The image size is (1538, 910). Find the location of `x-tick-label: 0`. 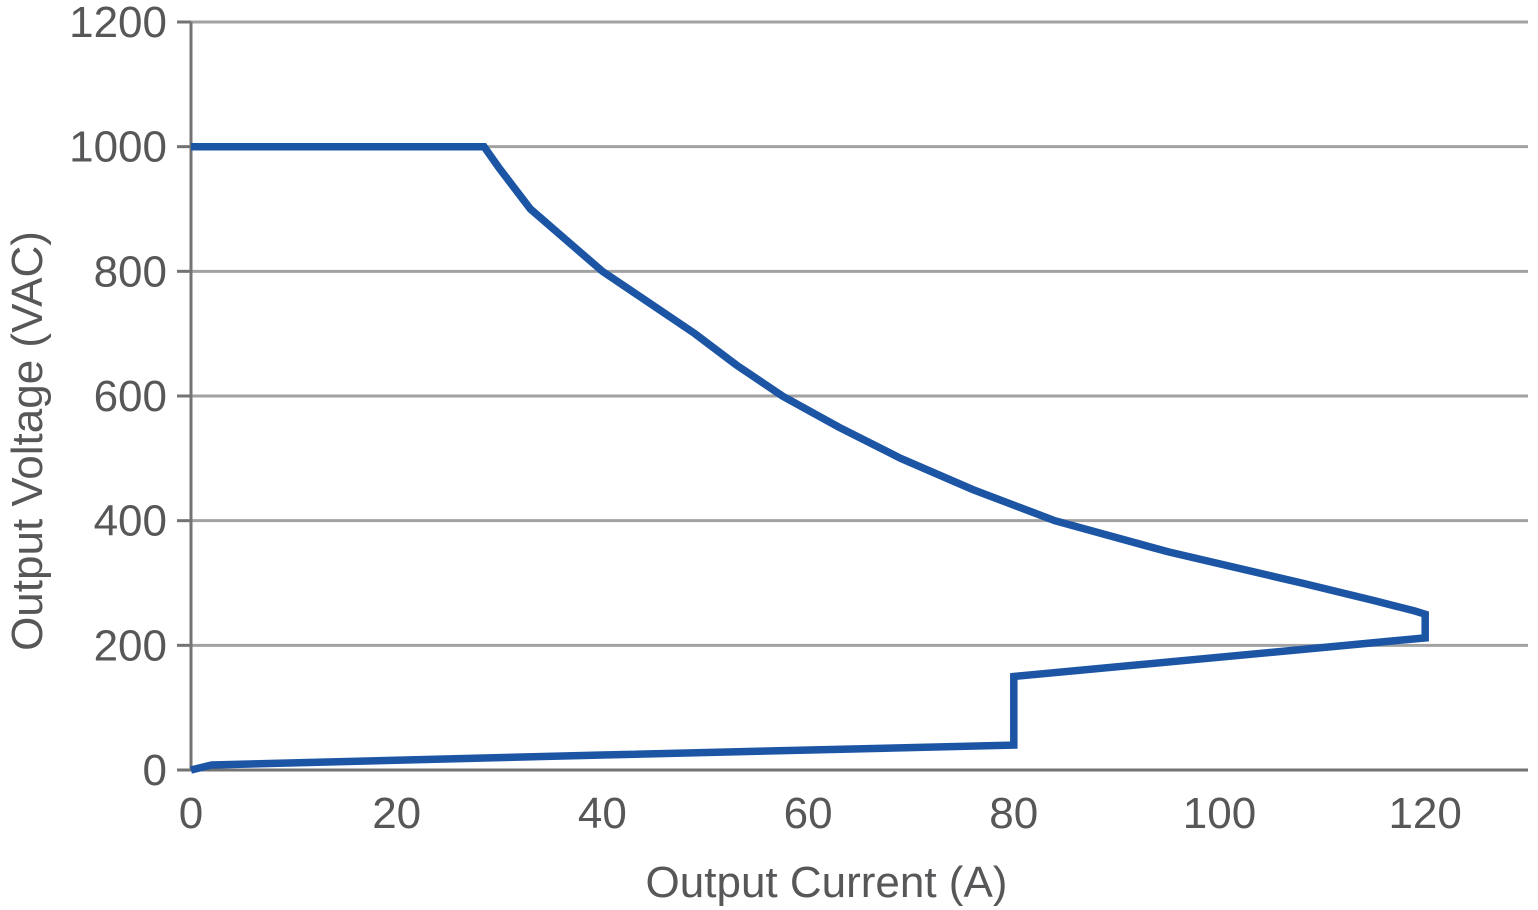

x-tick-label: 0 is located at coordinates (191, 813).